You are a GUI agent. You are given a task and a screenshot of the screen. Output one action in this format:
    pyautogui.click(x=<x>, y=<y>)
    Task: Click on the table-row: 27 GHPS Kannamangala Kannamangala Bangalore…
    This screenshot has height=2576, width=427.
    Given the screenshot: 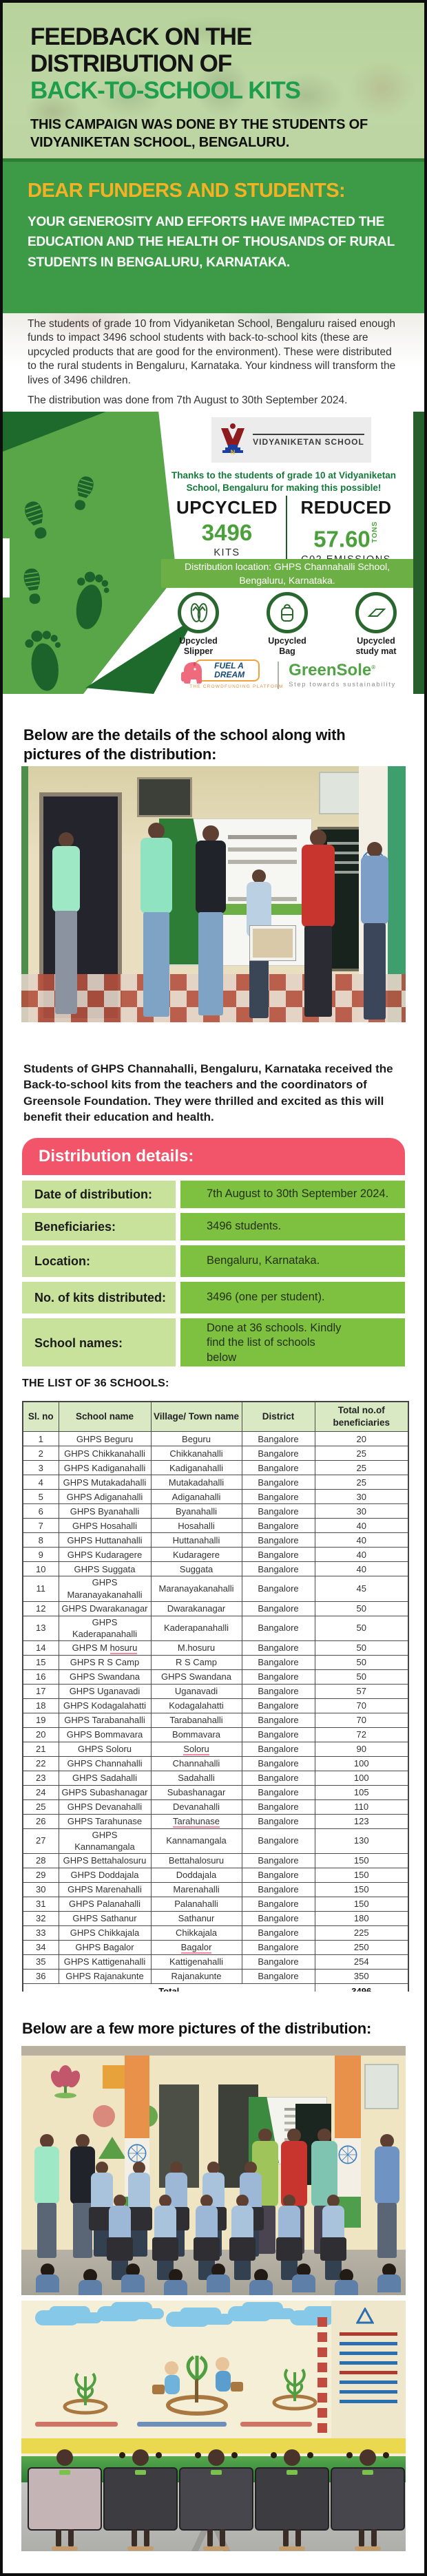 What is the action you would take?
    pyautogui.click(x=216, y=1841)
    